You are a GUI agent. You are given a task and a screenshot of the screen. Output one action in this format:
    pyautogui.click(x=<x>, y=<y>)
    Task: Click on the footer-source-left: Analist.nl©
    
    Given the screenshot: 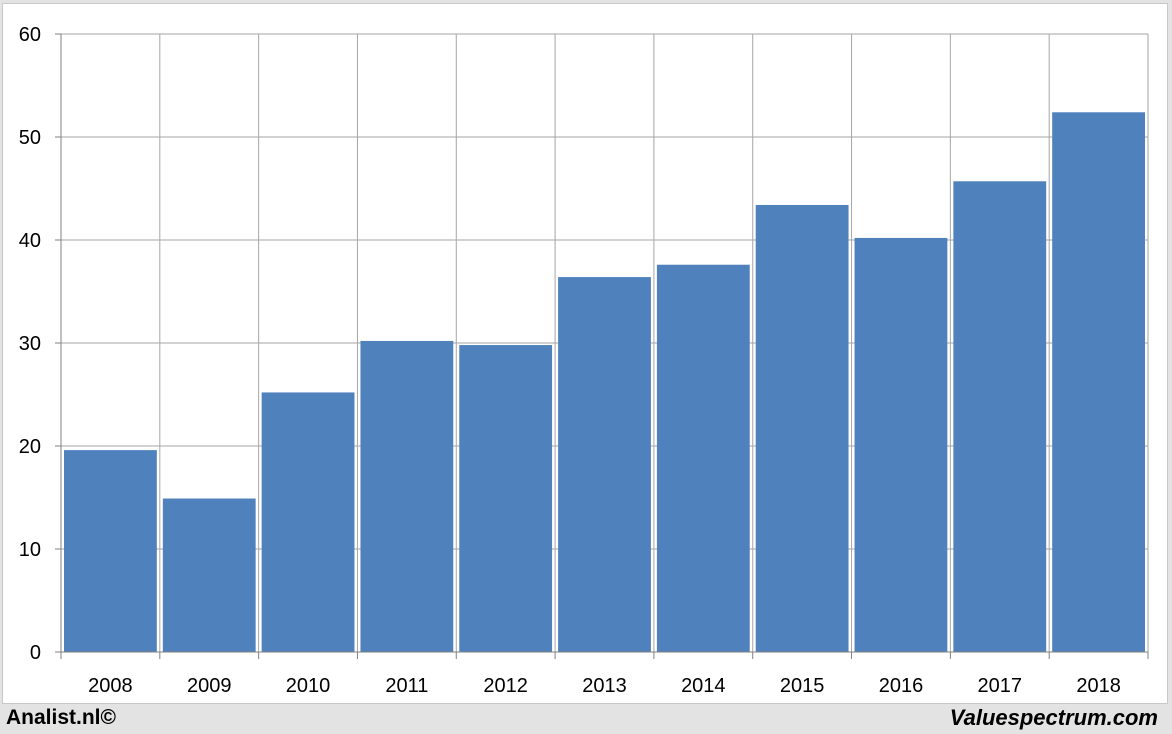 What is the action you would take?
    pyautogui.click(x=61, y=717)
    